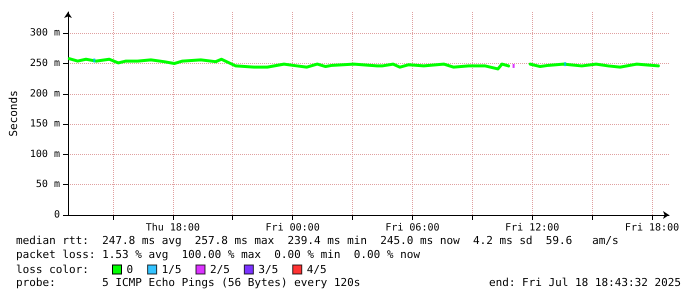 The width and height of the screenshot is (697, 297). I want to click on x-tick-label: Fri 18:00, so click(652, 228).